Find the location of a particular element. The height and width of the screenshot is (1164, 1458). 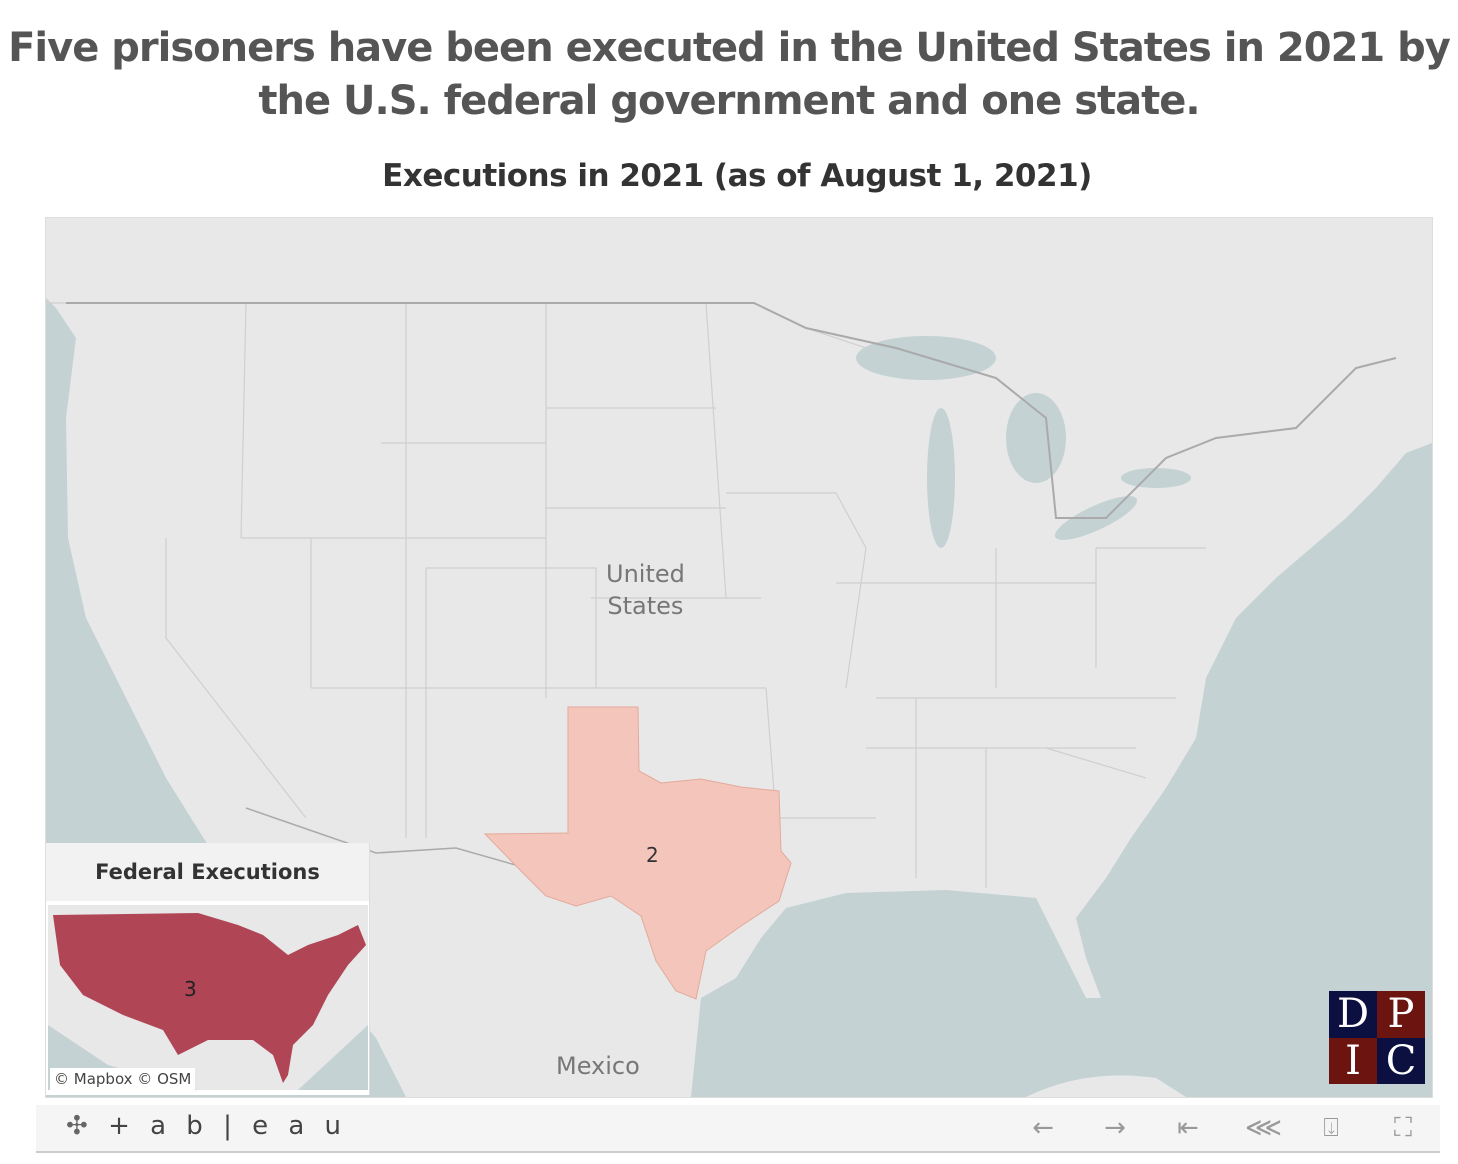

label-united-states: United States is located at coordinates (645, 590).